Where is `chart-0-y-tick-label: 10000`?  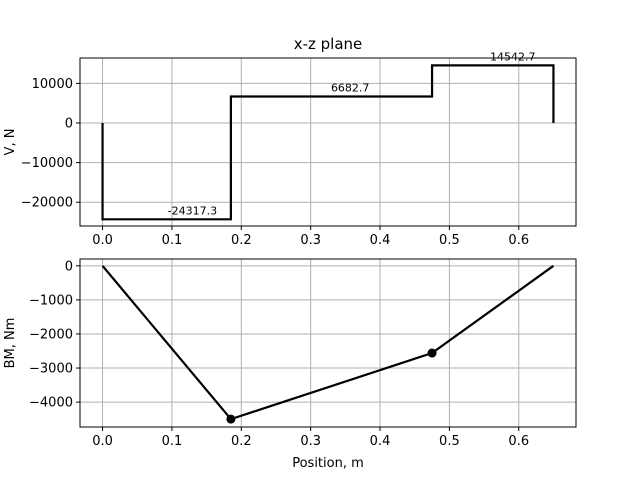
chart-0-y-tick-label: 10000 is located at coordinates (52, 84).